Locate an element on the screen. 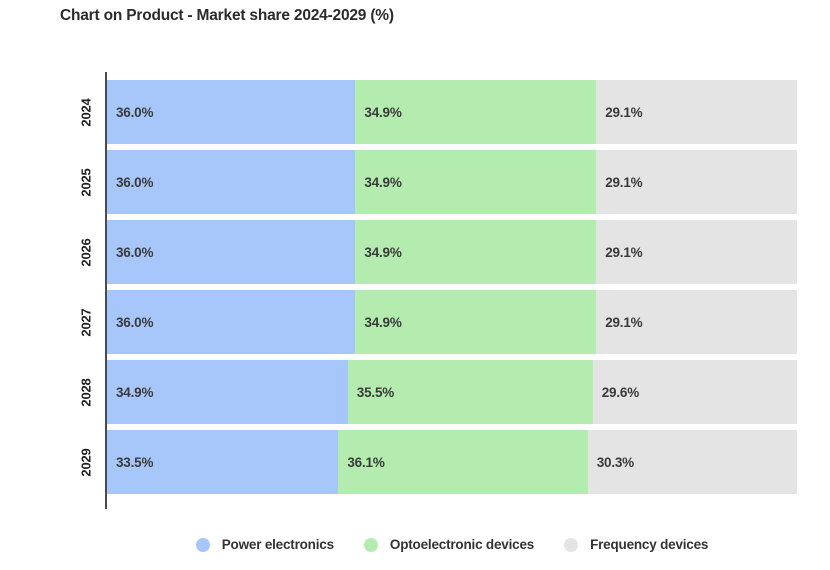 The image size is (830, 570). legend-label: Power electronics is located at coordinates (277, 544).